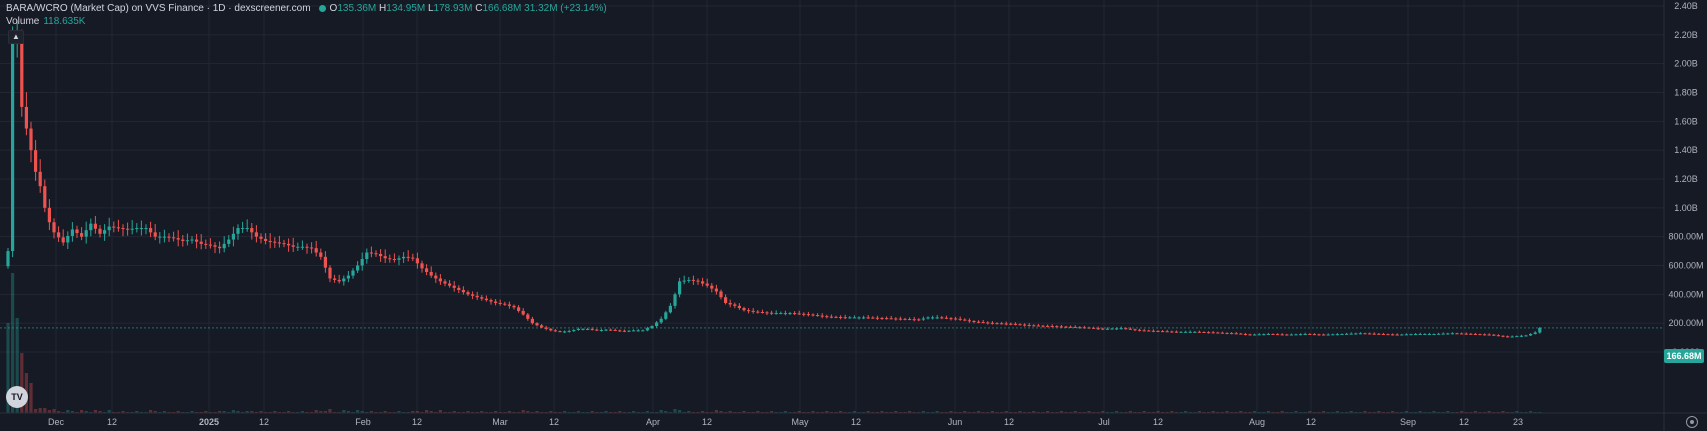 Image resolution: width=1707 pixels, height=431 pixels. Describe the element at coordinates (23, 21) in the screenshot. I see `volume-label: Volume` at that location.